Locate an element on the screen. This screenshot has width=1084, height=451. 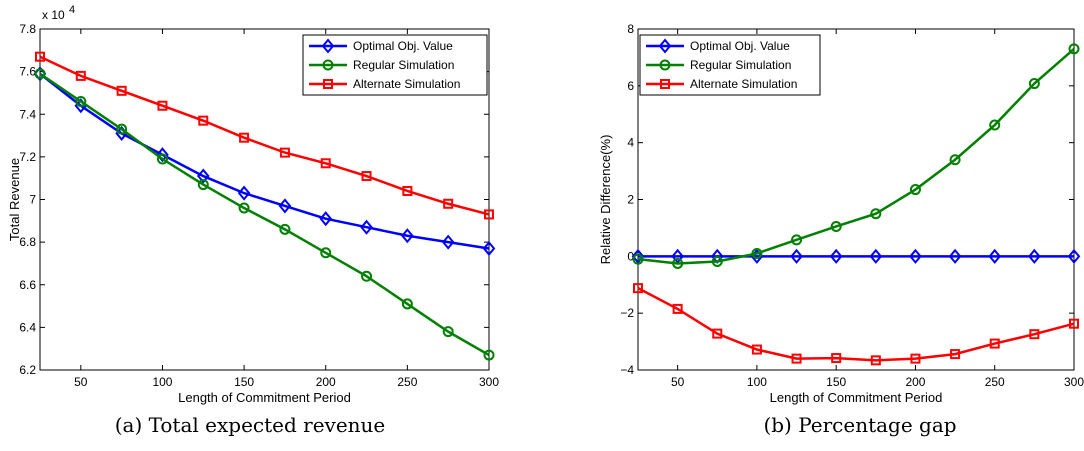
y-tick-label: 6 is located at coordinates (630, 86).